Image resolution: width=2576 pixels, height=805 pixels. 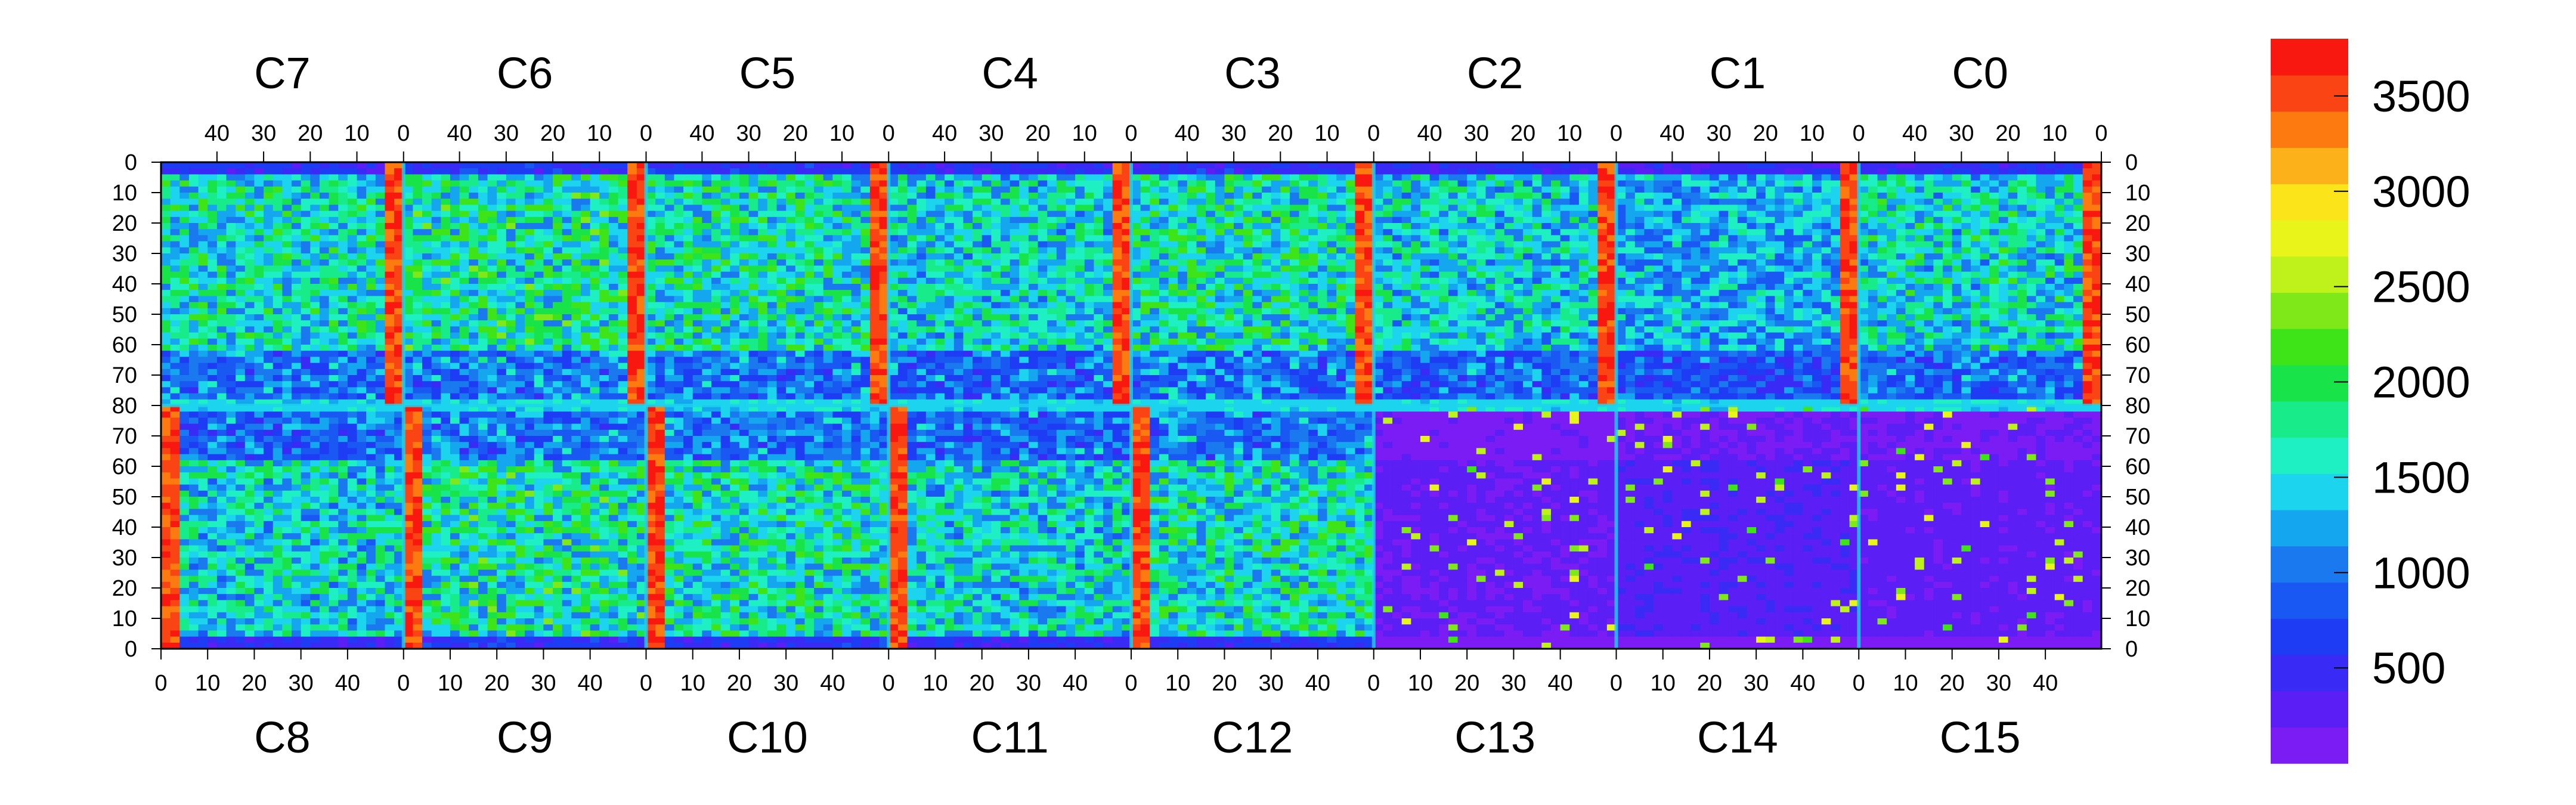 What do you see at coordinates (2137, 224) in the screenshot?
I see `right-y-tick-label: 20` at bounding box center [2137, 224].